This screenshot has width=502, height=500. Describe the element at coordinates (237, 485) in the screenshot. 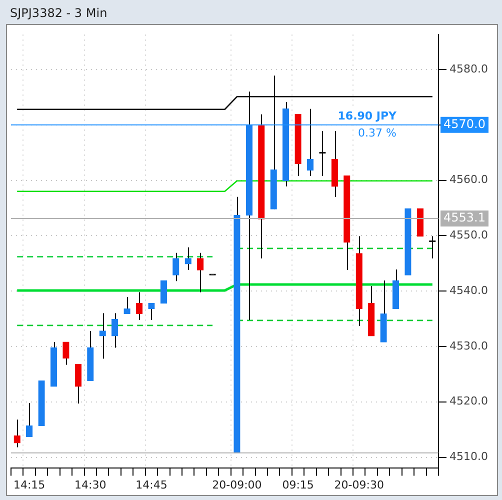

I see `x-tick-label: 20-09:00` at that location.